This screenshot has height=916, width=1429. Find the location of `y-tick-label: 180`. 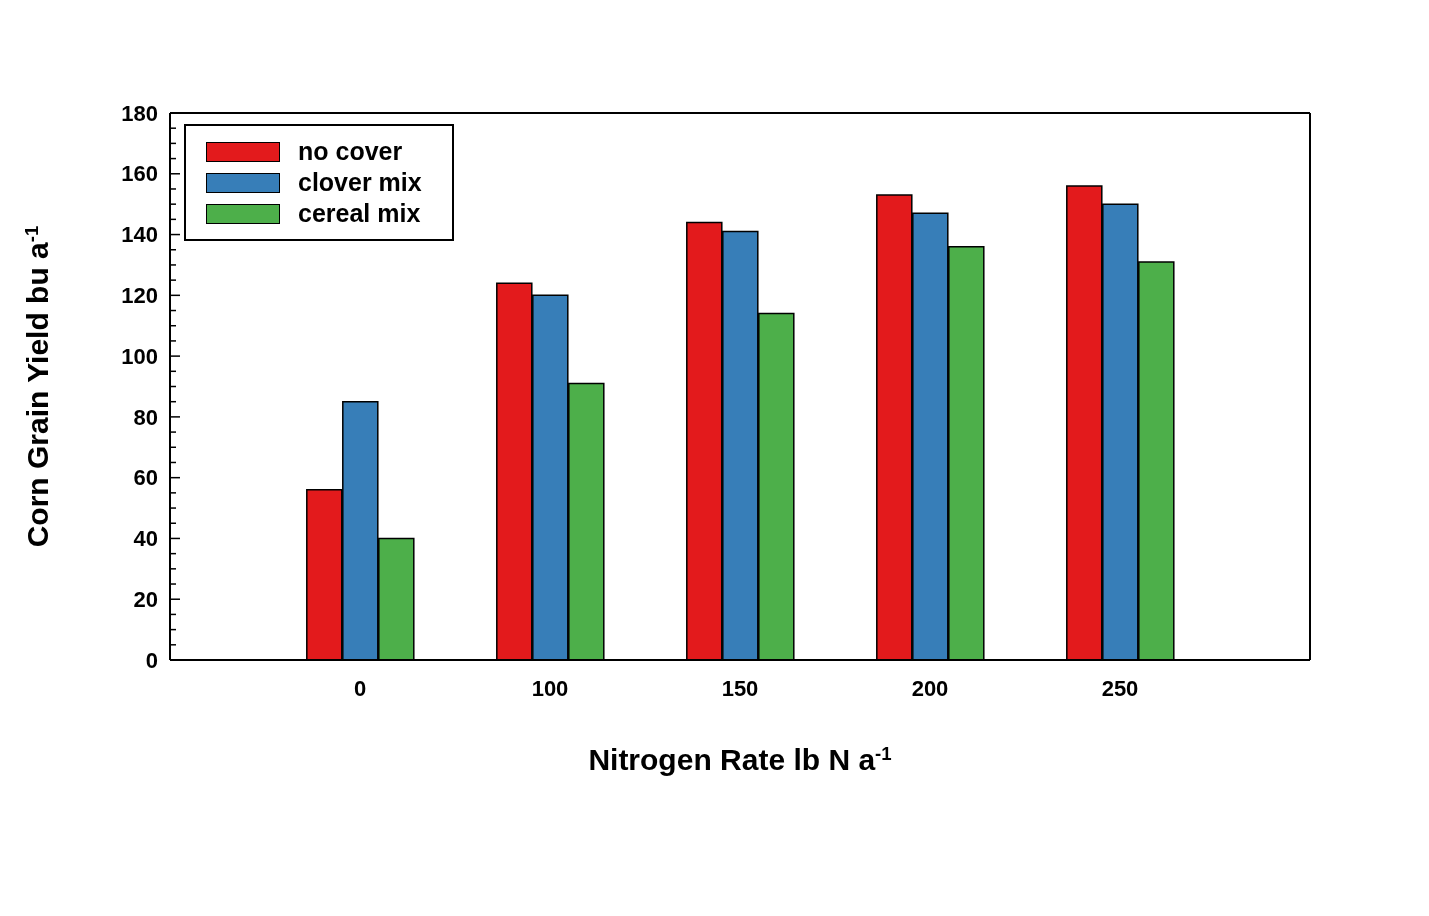

y-tick-label: 180 is located at coordinates (139, 113).